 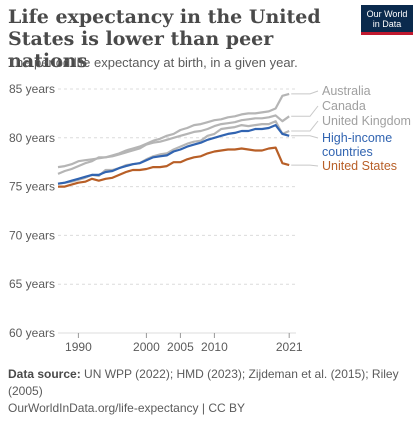 What do you see at coordinates (78, 347) in the screenshot?
I see `x-tick-label: 1990` at bounding box center [78, 347].